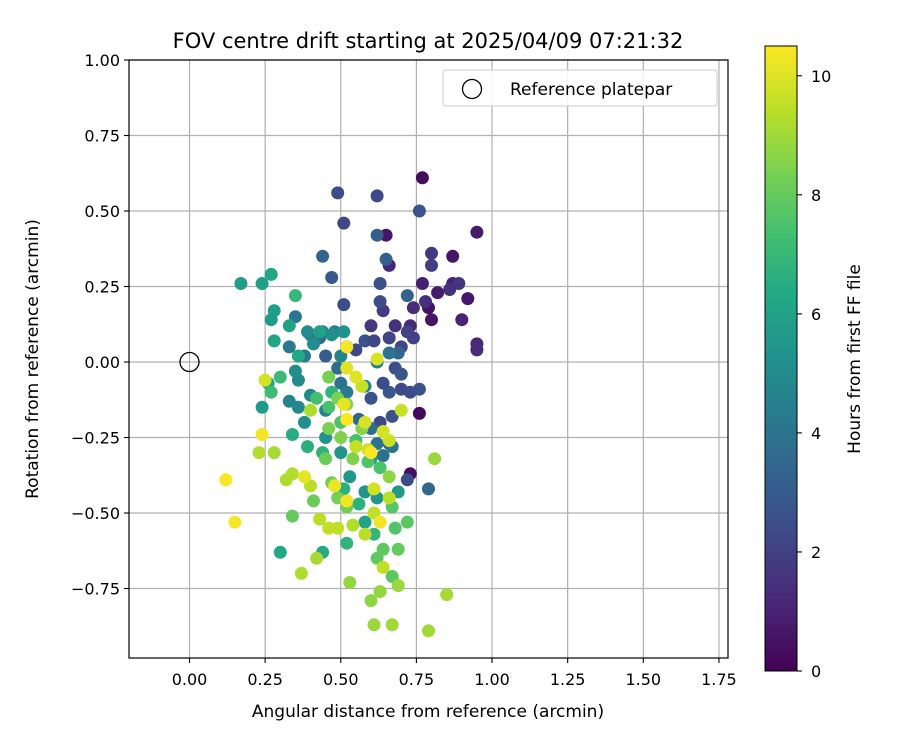 The height and width of the screenshot is (750, 900). Describe the element at coordinates (189, 362) in the screenshot. I see `reference-marker-group` at that location.